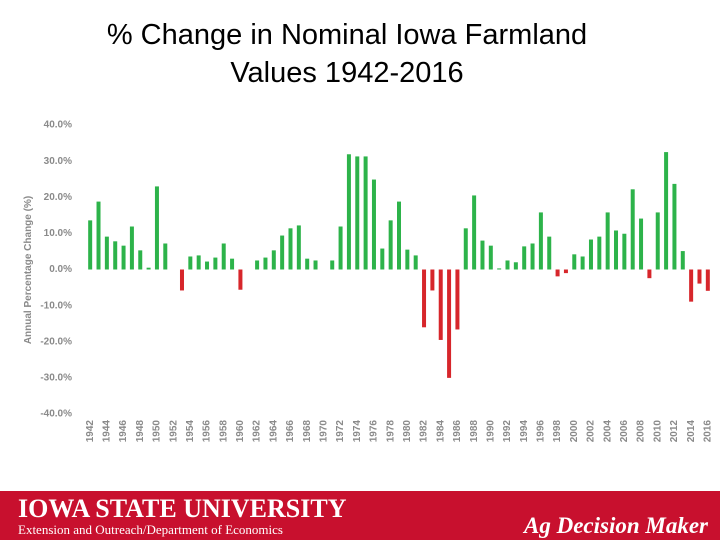  Describe the element at coordinates (56, 341) in the screenshot. I see `y-tick-label: -20.0%` at that location.